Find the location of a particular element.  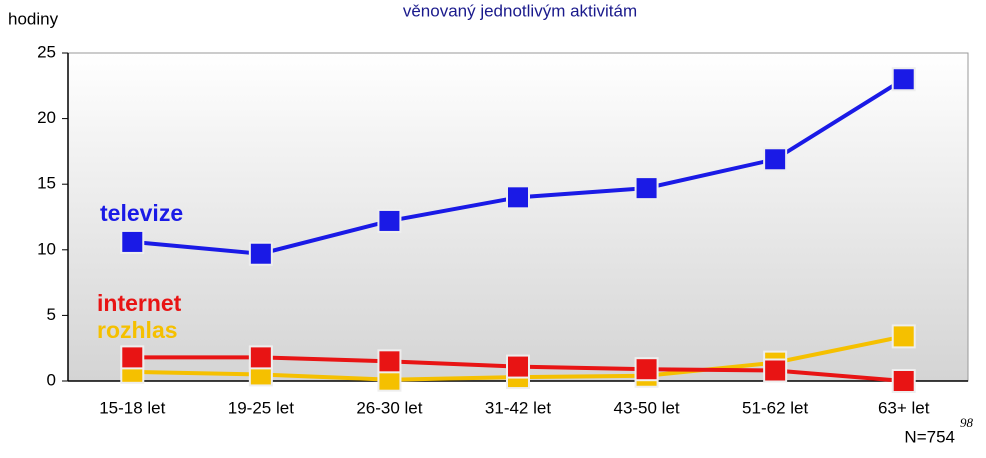

x-tick-label: 15-18 let is located at coordinates (132, 407).